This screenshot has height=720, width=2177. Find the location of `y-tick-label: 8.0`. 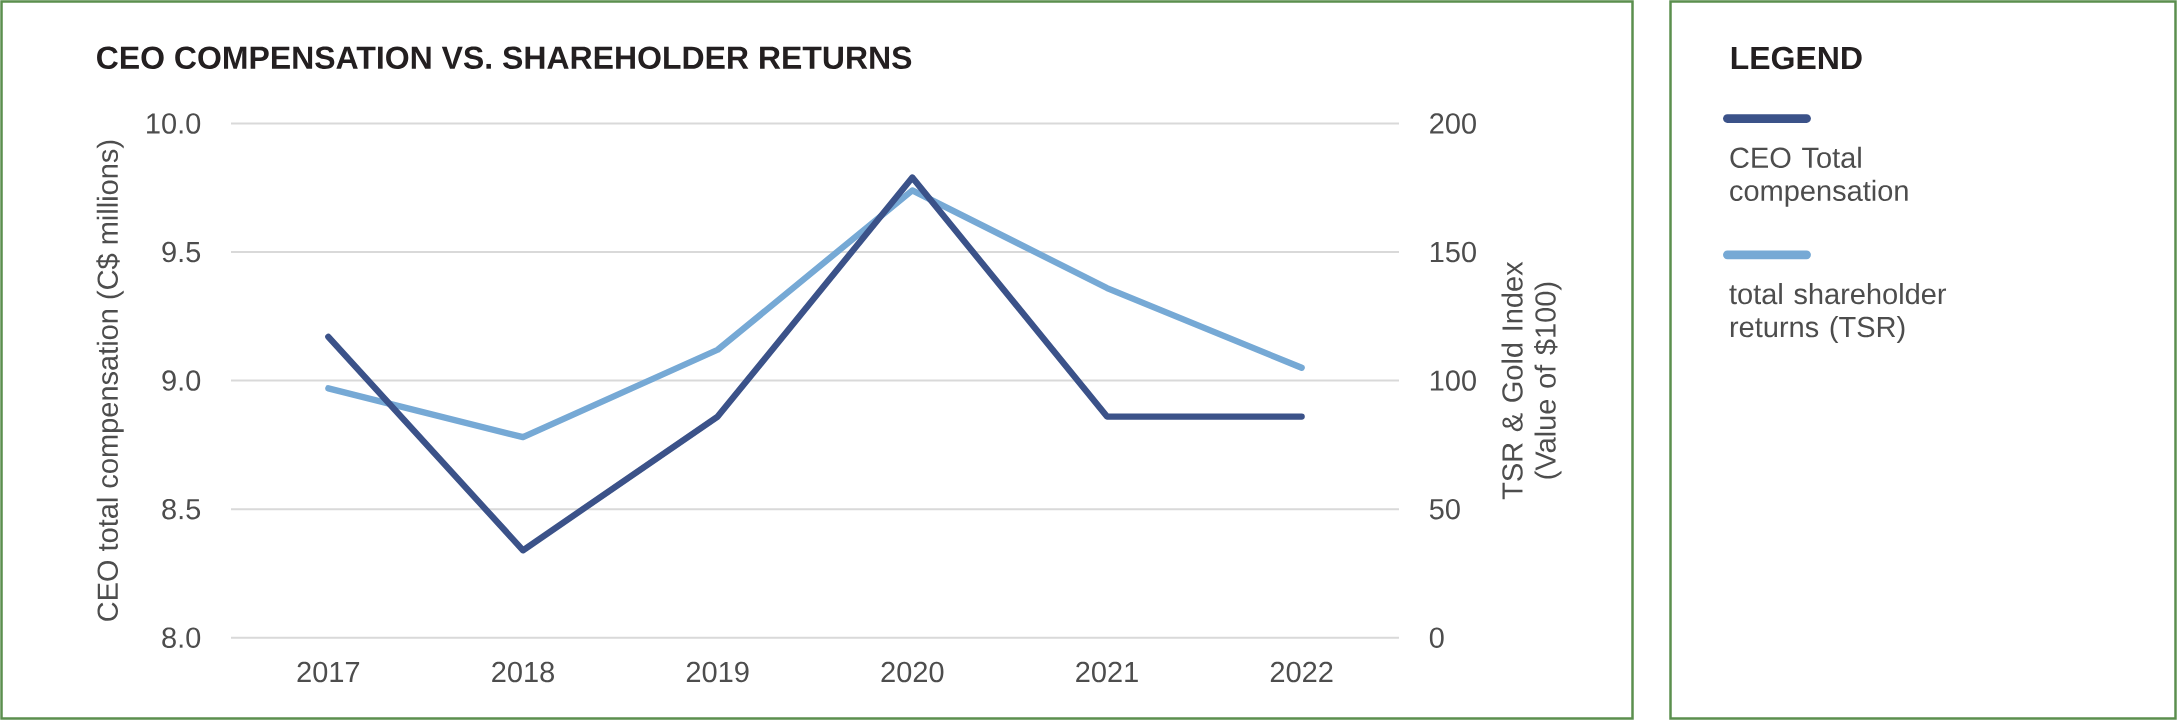

y-tick-label: 8.0 is located at coordinates (181, 637).